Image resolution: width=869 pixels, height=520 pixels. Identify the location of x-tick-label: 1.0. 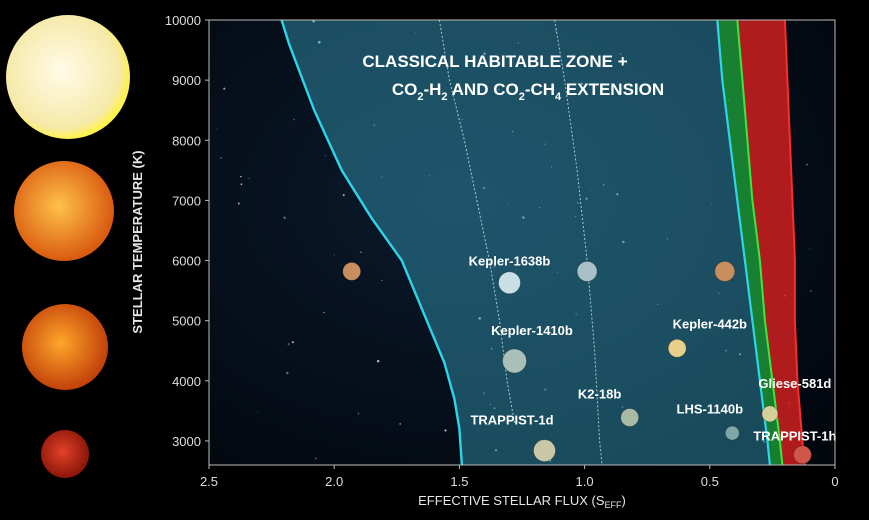
(585, 481).